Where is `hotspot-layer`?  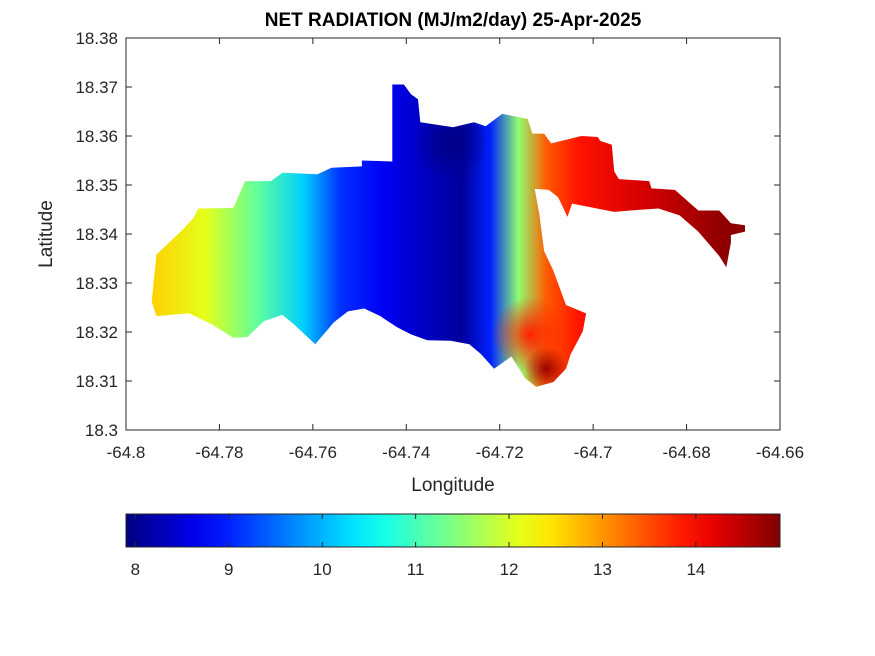
hotspot-layer is located at coordinates (490, 246).